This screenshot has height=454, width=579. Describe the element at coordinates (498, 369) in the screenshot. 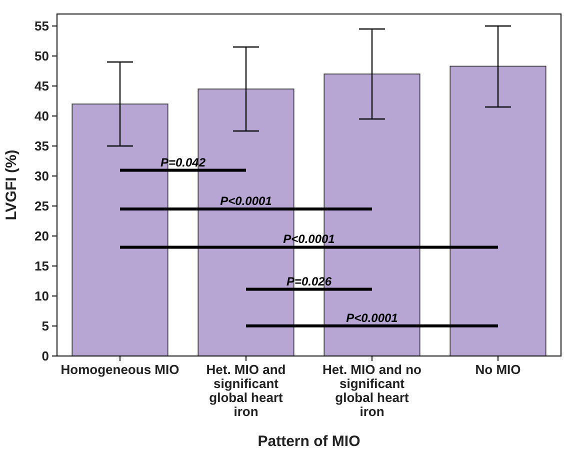

I see `x-tick-label: No MIO` at that location.